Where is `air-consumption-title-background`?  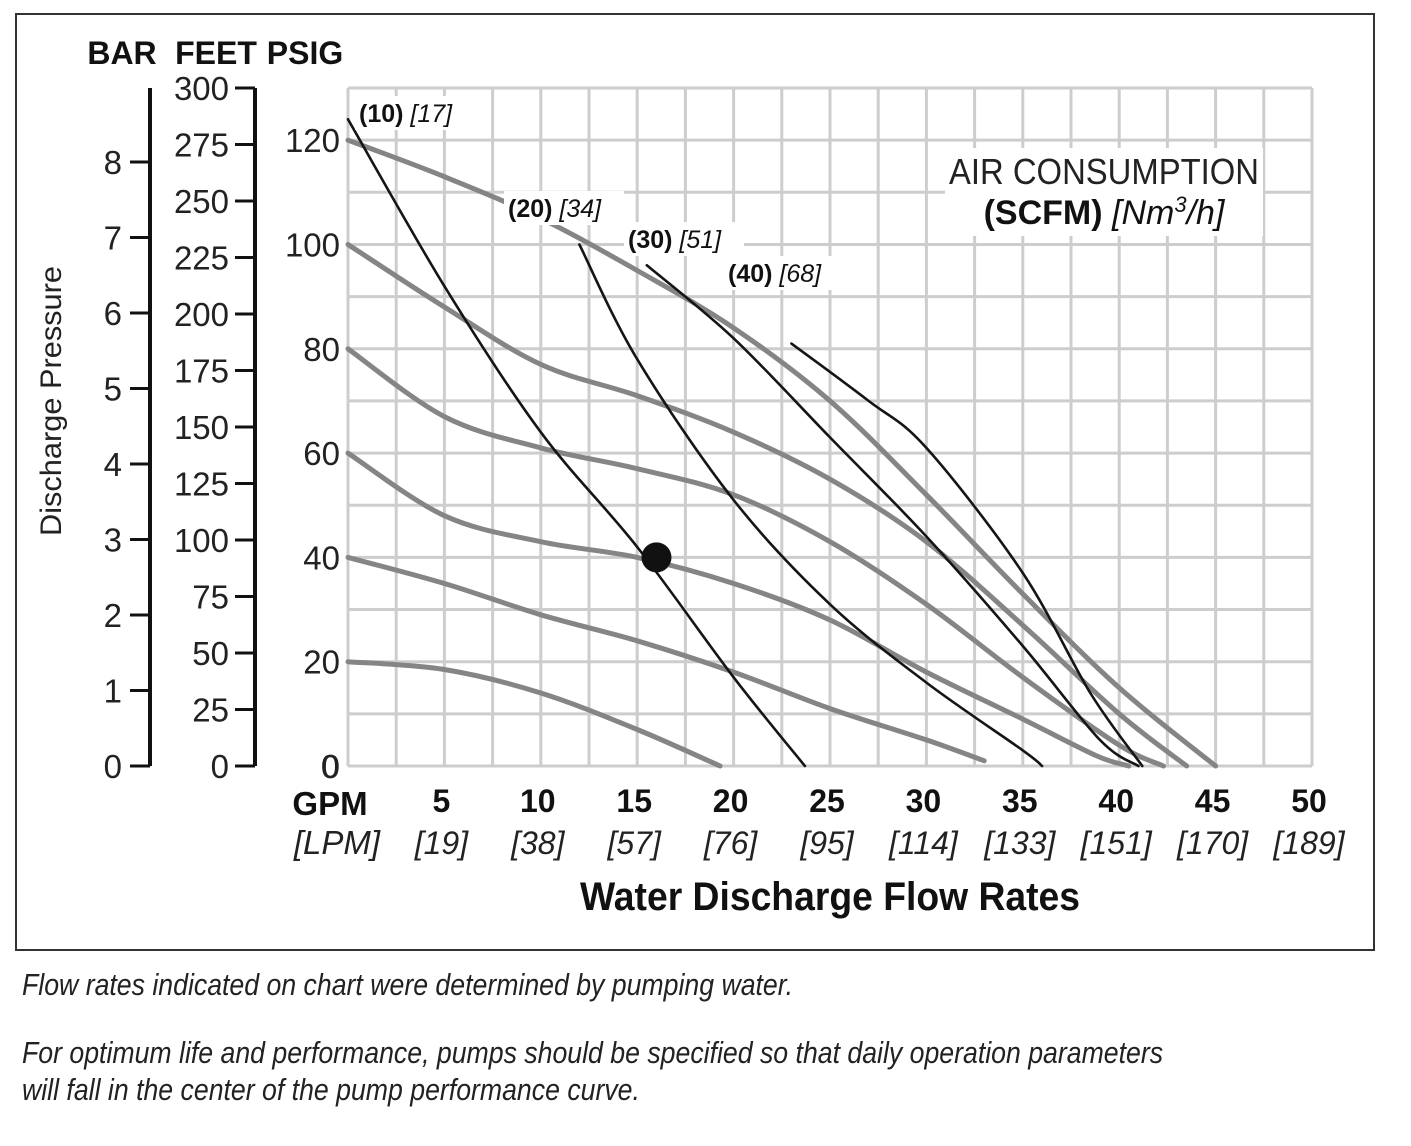
air-consumption-title-background is located at coordinates (1104, 192).